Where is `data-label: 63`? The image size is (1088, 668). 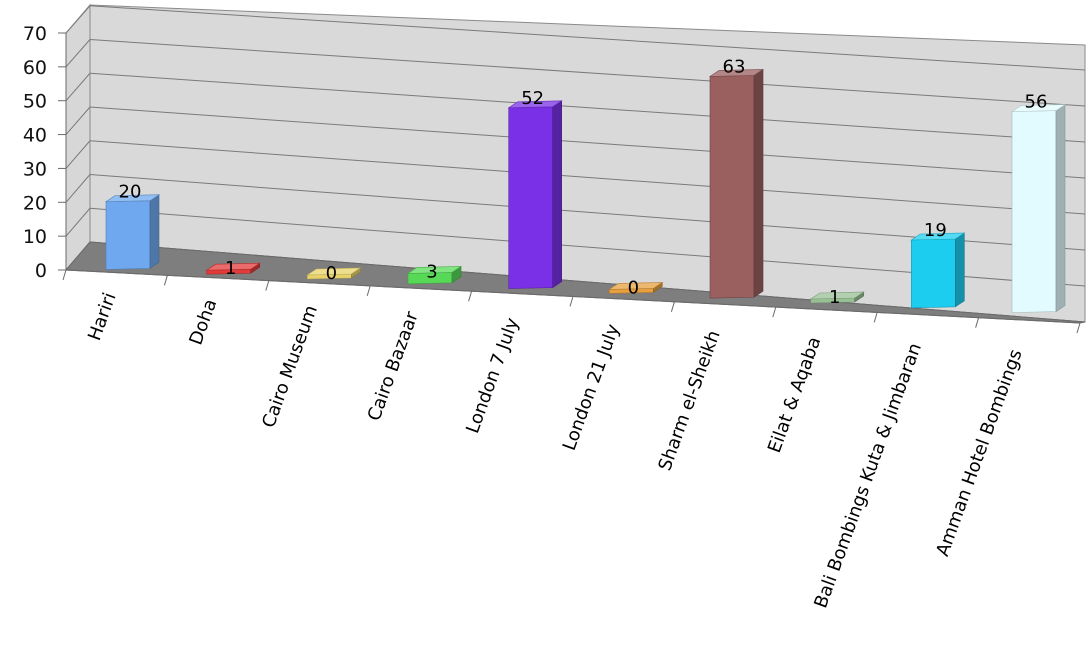
data-label: 63 is located at coordinates (734, 66).